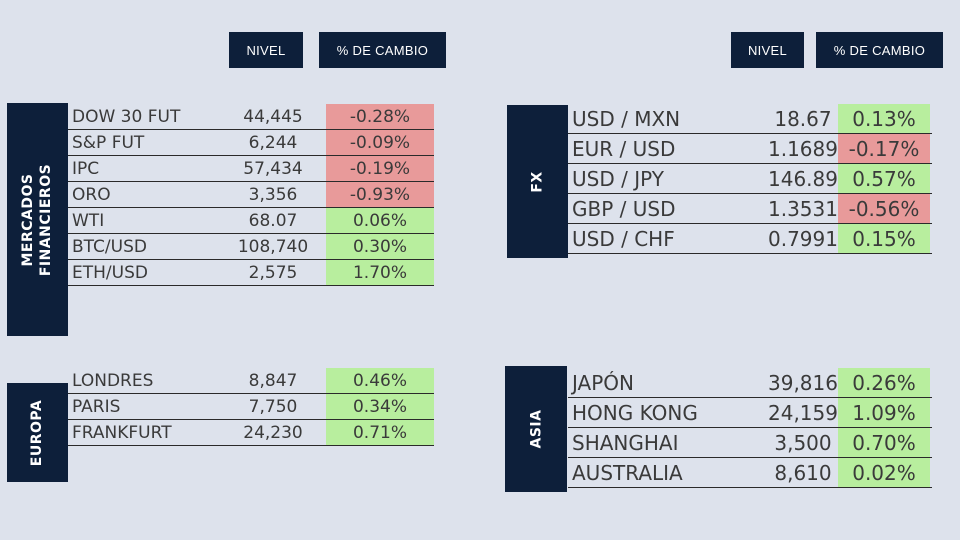 This screenshot has width=960, height=540. I want to click on instrument-name: IPC, so click(86, 168).